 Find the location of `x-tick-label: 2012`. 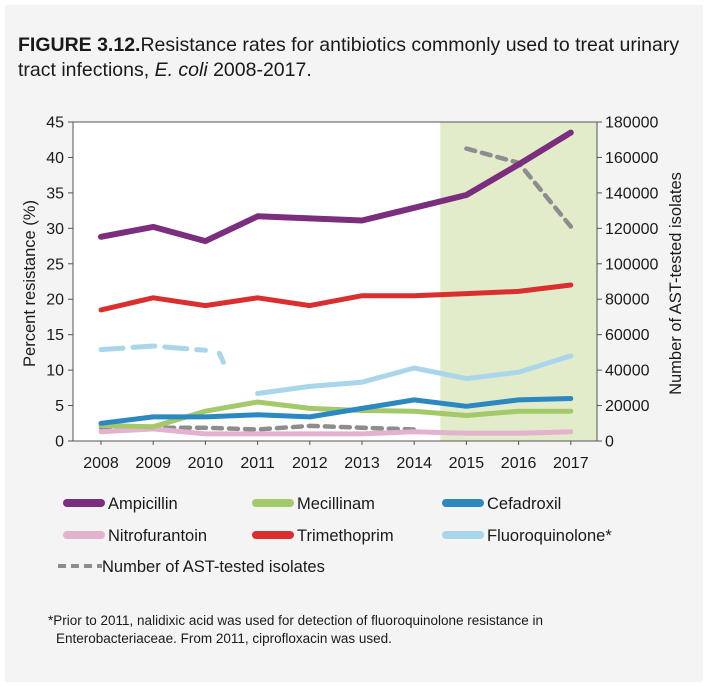

x-tick-label: 2012 is located at coordinates (310, 463).